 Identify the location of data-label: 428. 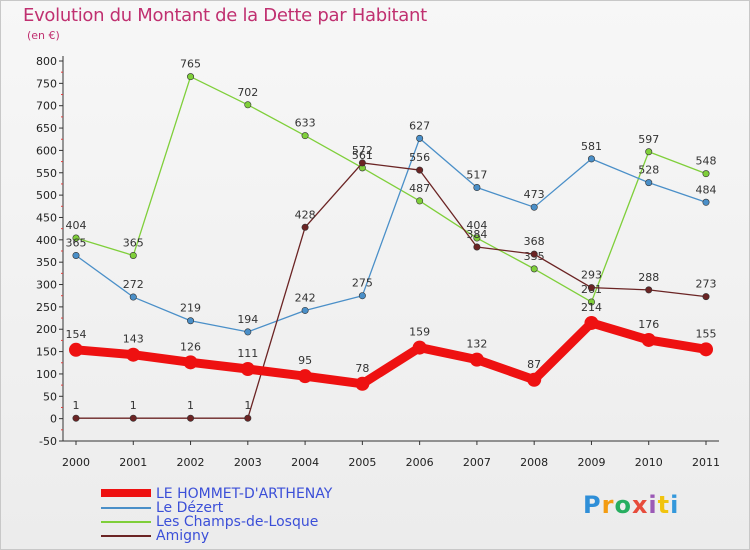
(305, 214).